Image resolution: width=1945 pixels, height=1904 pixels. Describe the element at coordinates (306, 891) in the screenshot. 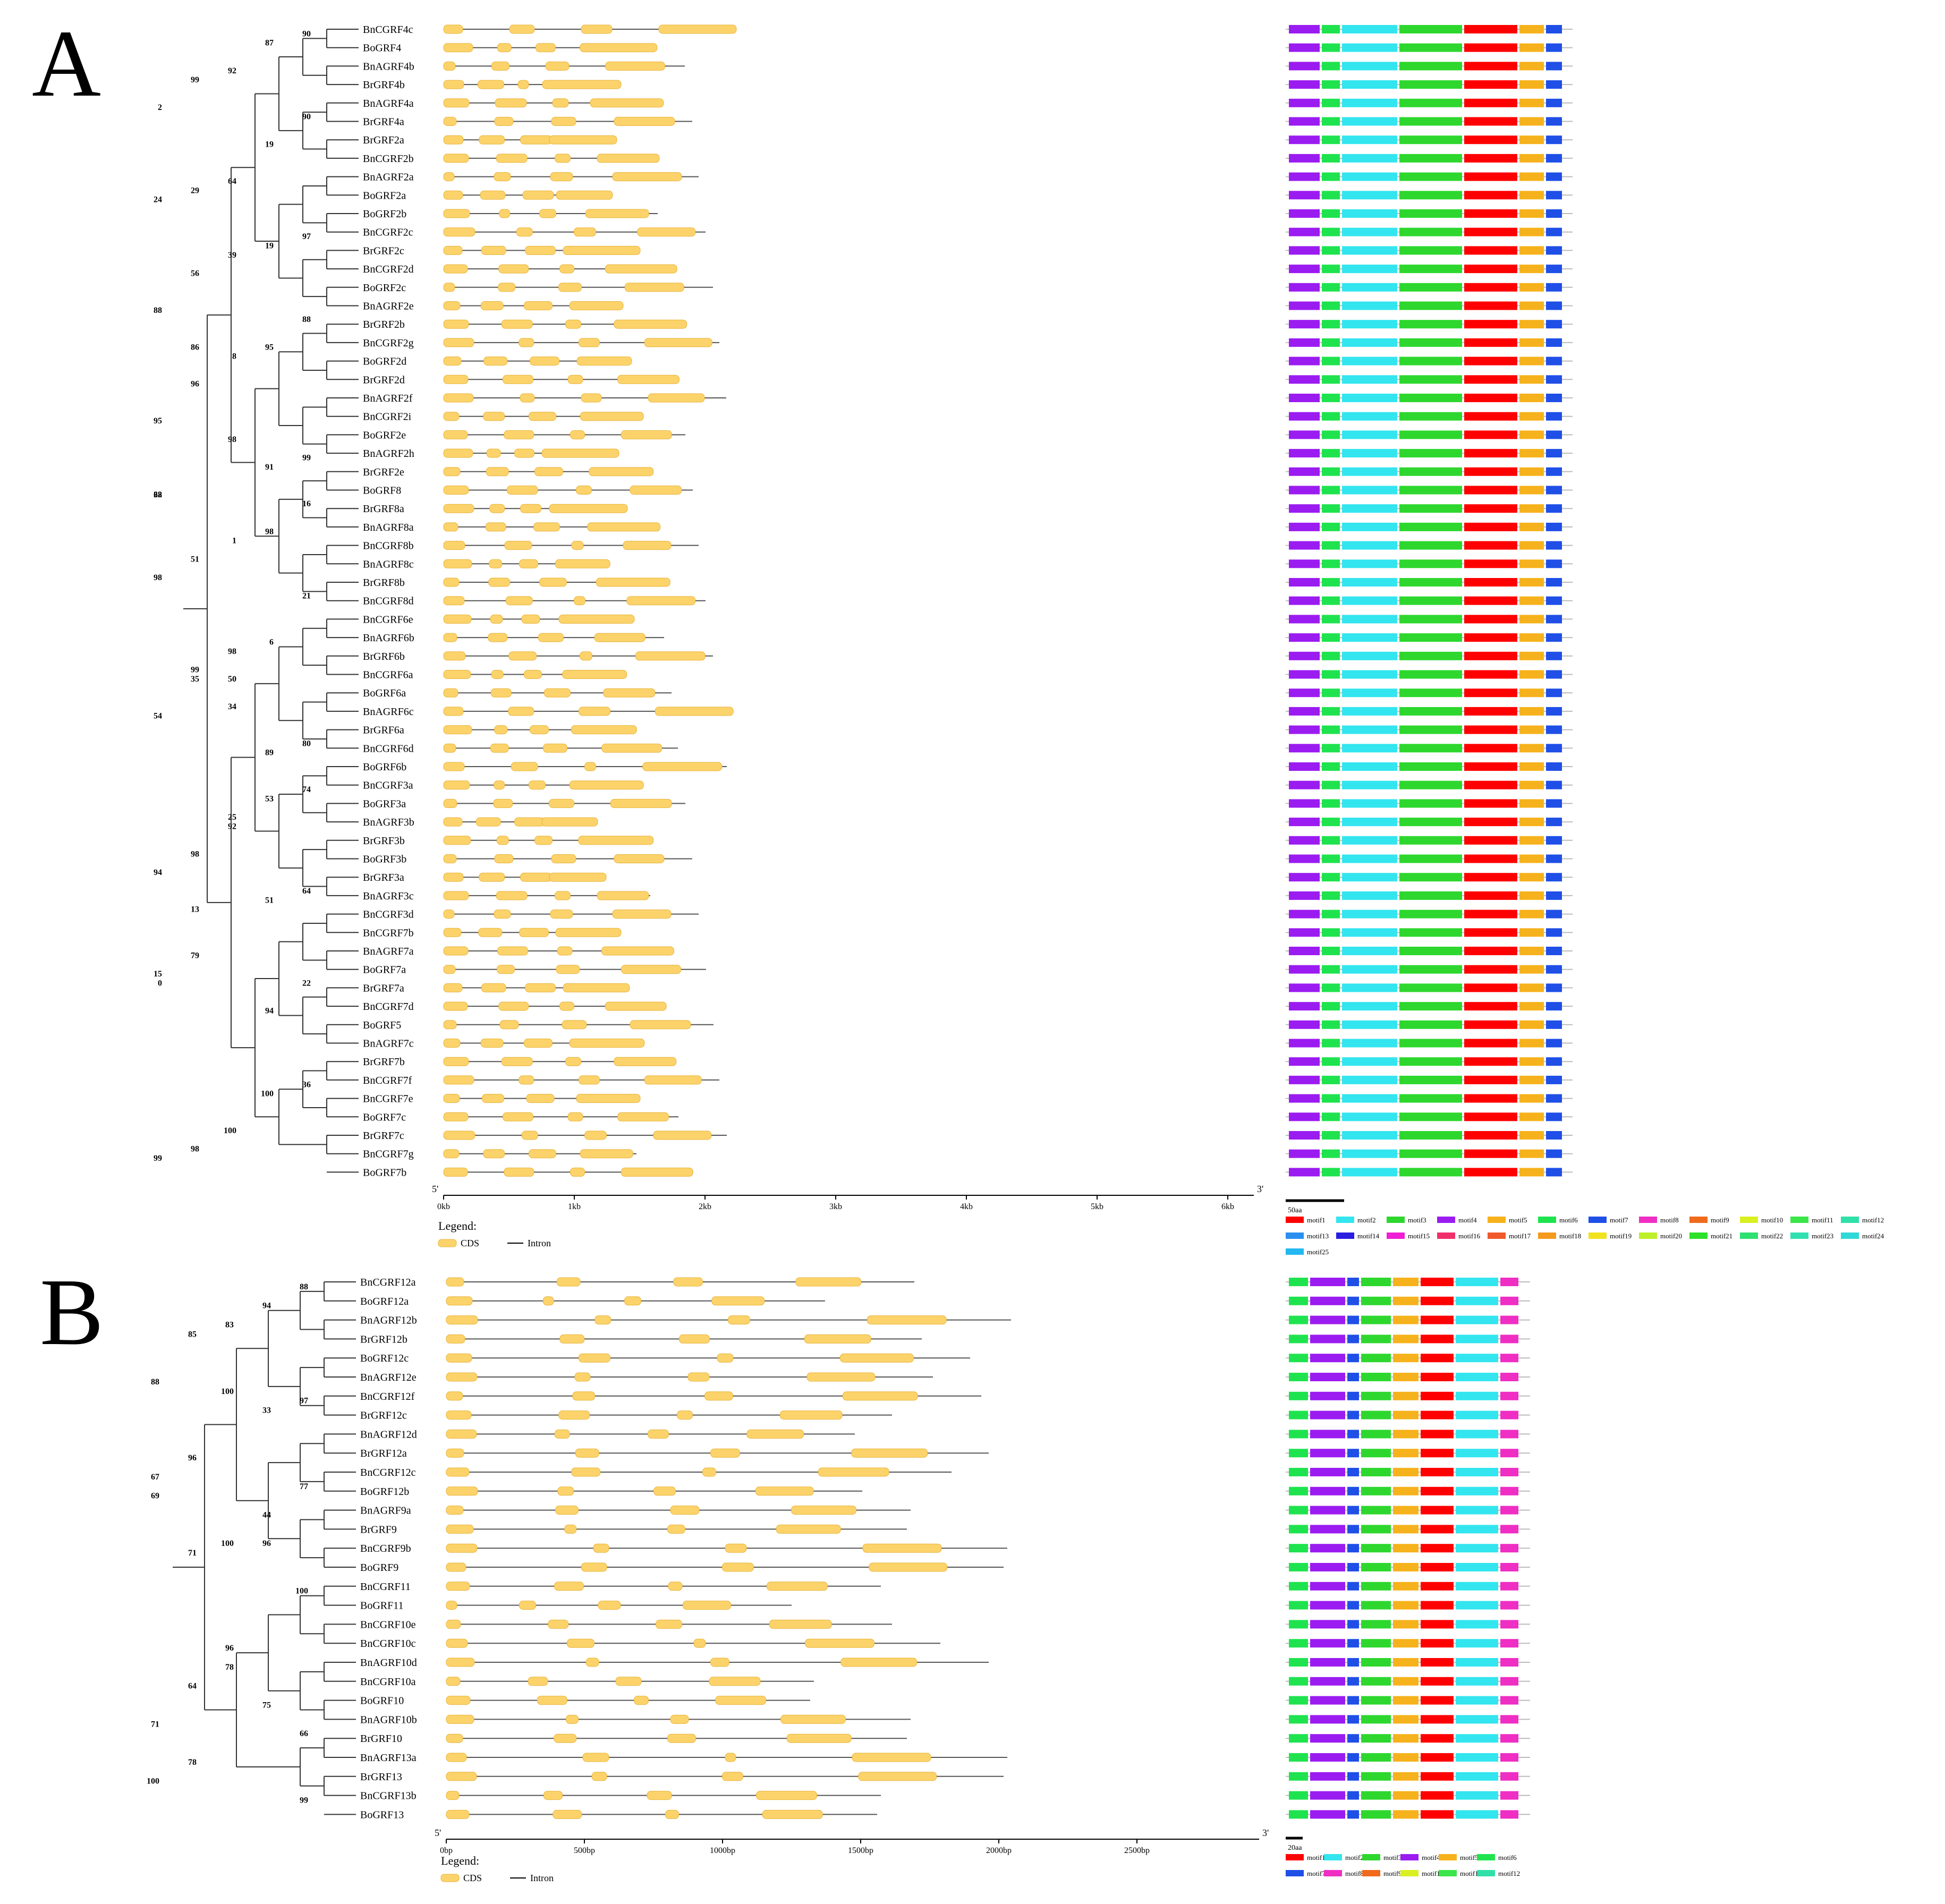

I see `bootstrap-label: 64` at that location.